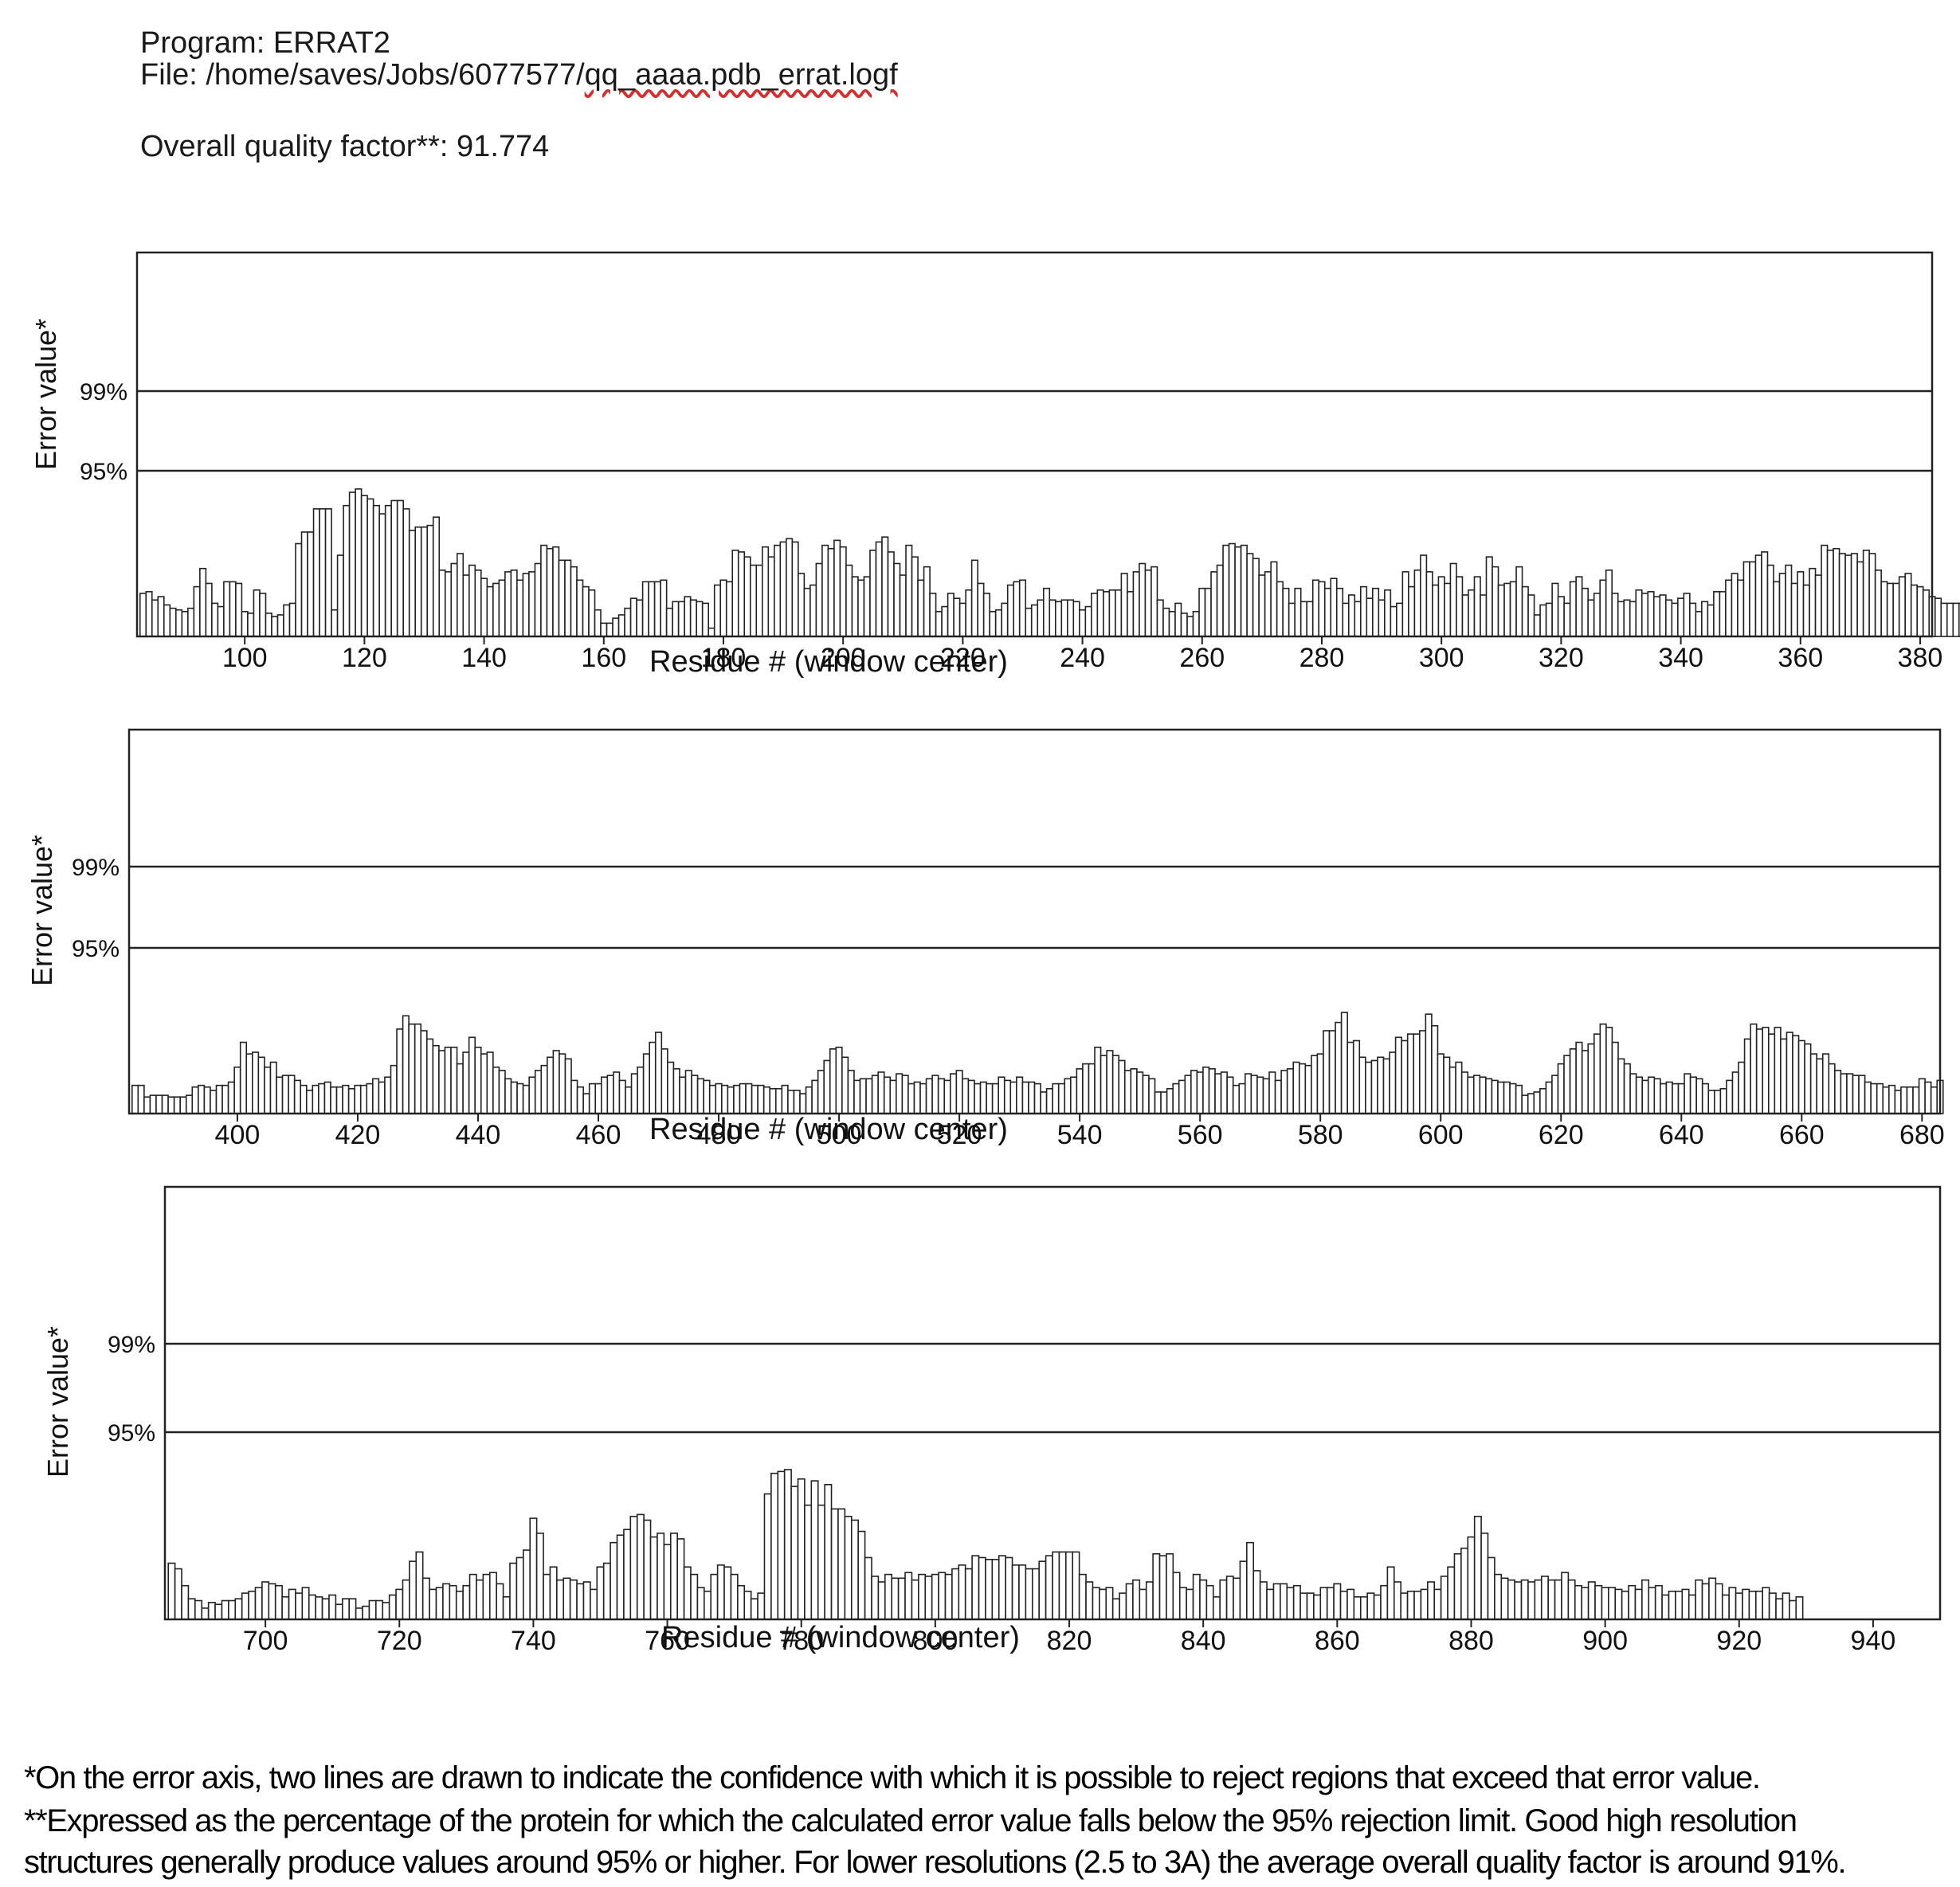 The image size is (1960, 1887). What do you see at coordinates (963, 658) in the screenshot?
I see `x-tick-label: 220` at bounding box center [963, 658].